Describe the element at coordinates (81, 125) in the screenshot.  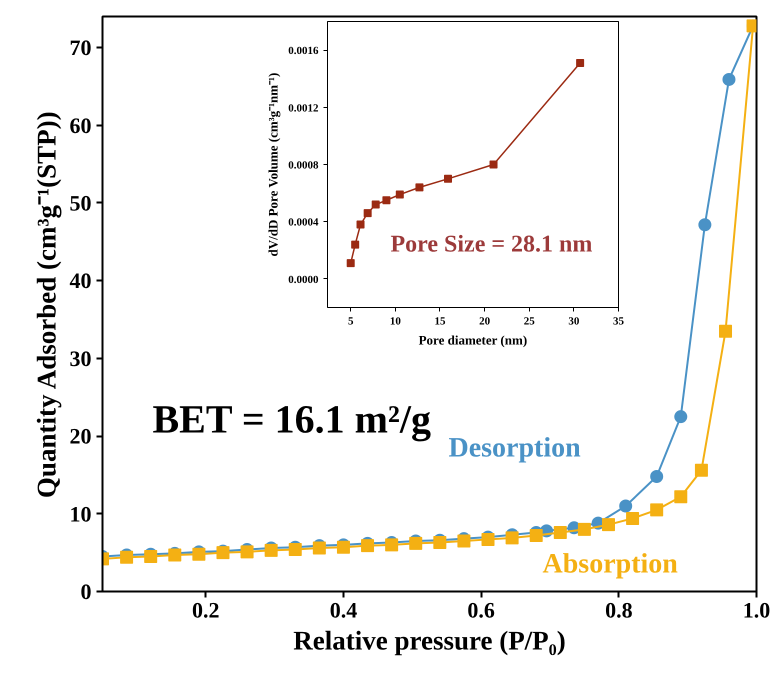
I see `y-tick-label: 60` at that location.